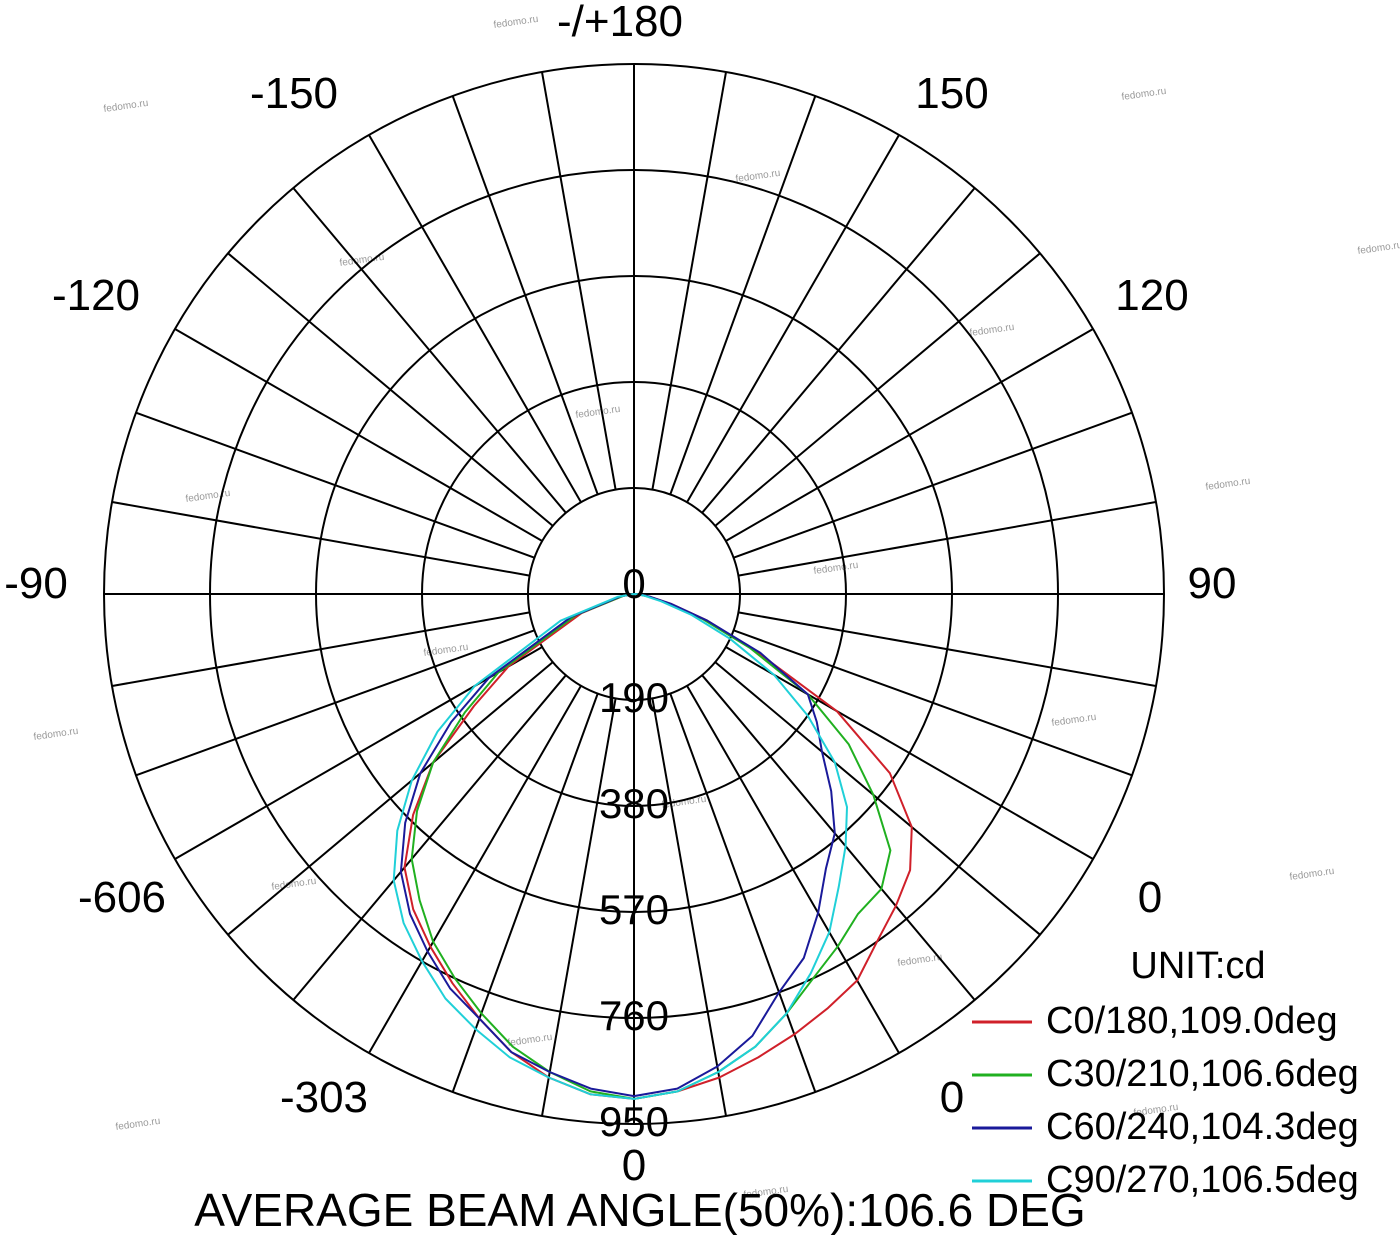  What do you see at coordinates (634, 909) in the screenshot?
I see `radial-tick-label: 570` at bounding box center [634, 909].